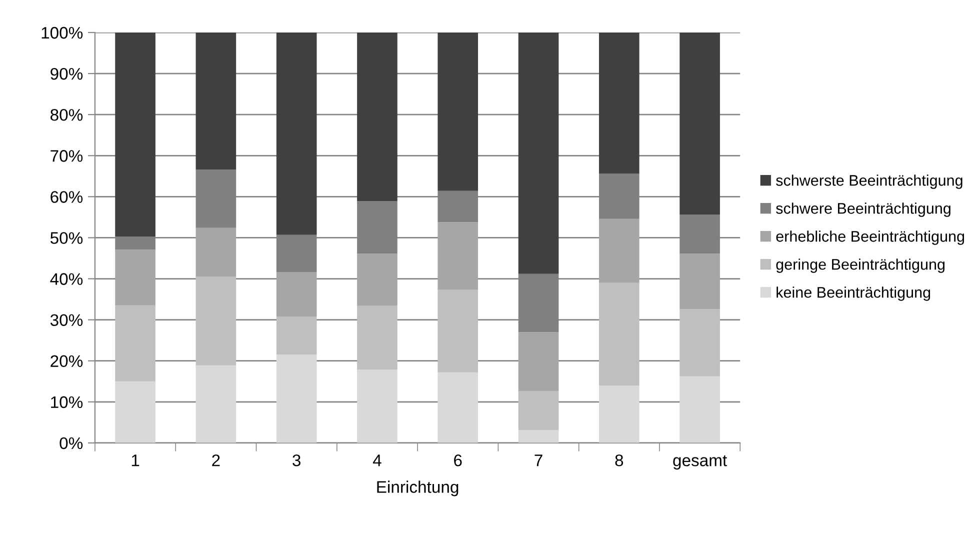  I want to click on y-tick-label: 0%, so click(71, 443).